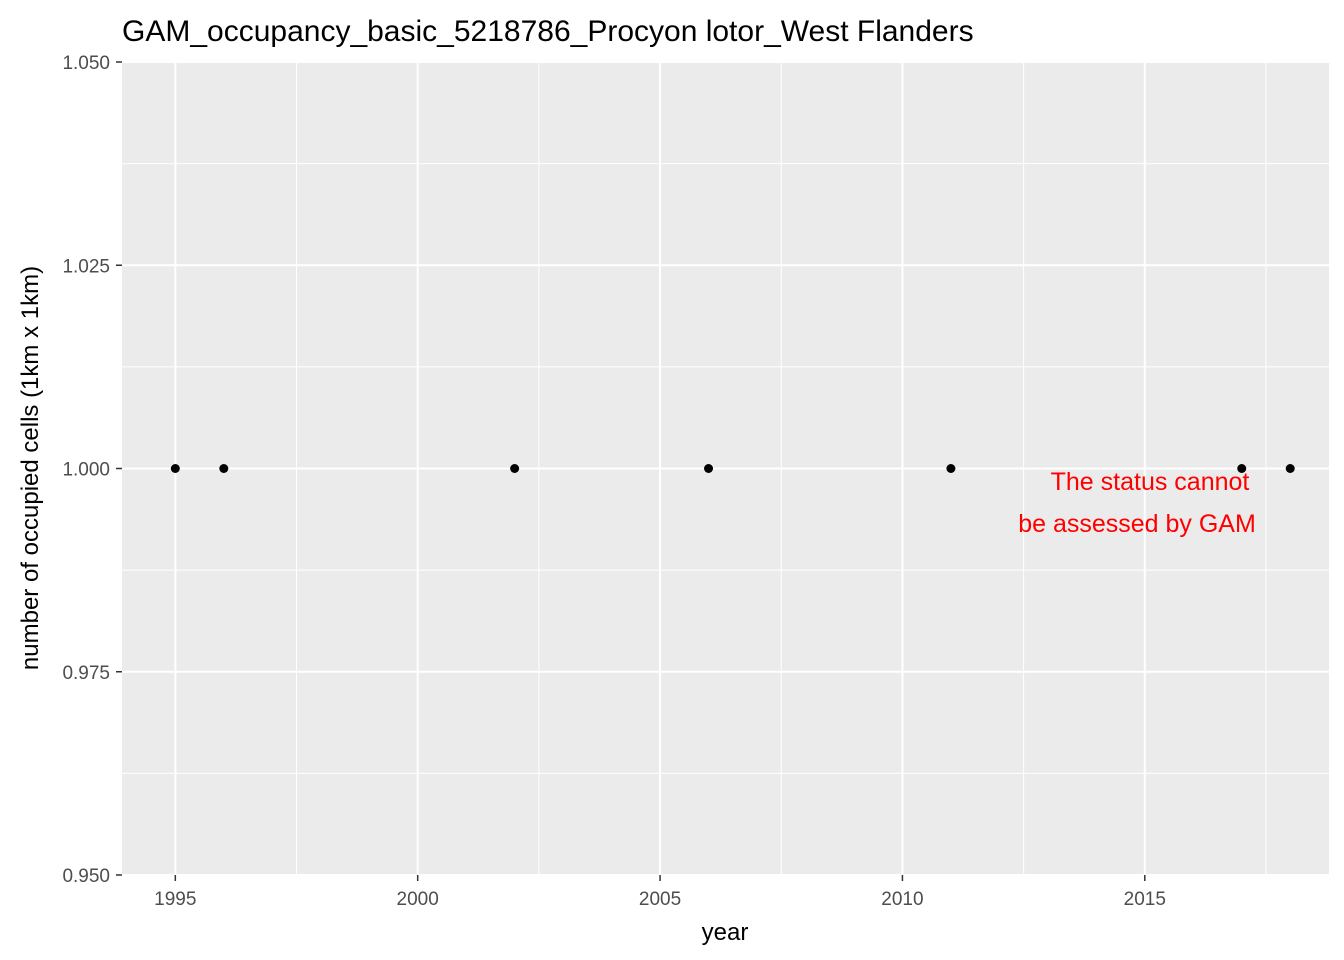  What do you see at coordinates (1145, 899) in the screenshot?
I see `x-tick-label: 2015` at bounding box center [1145, 899].